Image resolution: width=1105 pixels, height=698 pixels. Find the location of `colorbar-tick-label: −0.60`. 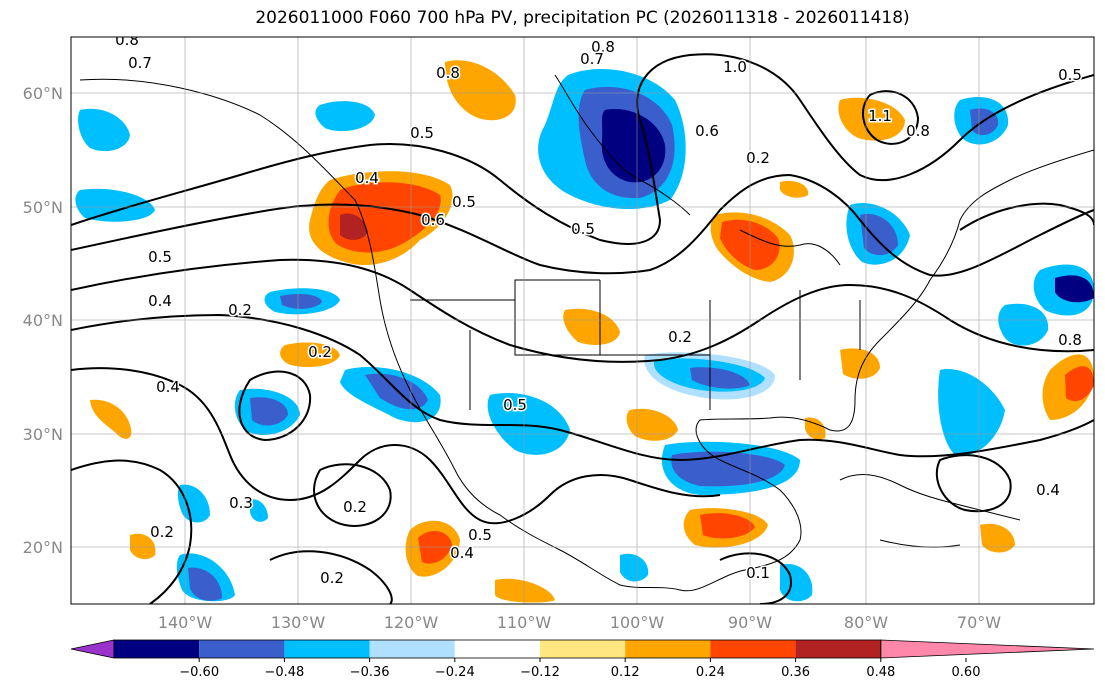

colorbar-tick-label: −0.60 is located at coordinates (199, 672).